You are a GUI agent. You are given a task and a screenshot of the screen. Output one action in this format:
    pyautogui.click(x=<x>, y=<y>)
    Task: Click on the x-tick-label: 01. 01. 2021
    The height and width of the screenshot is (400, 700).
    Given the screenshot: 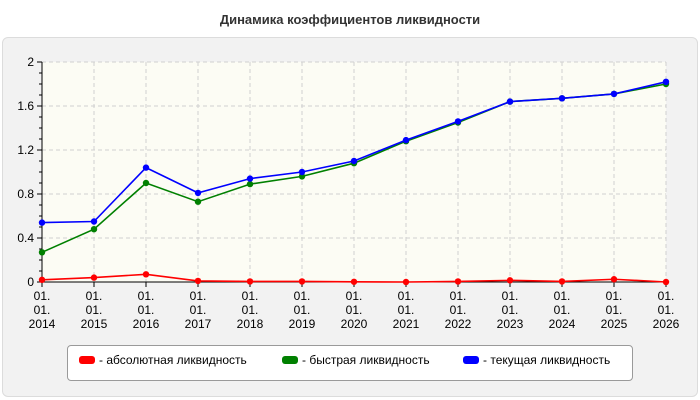 What is the action you would take?
    pyautogui.click(x=406, y=310)
    